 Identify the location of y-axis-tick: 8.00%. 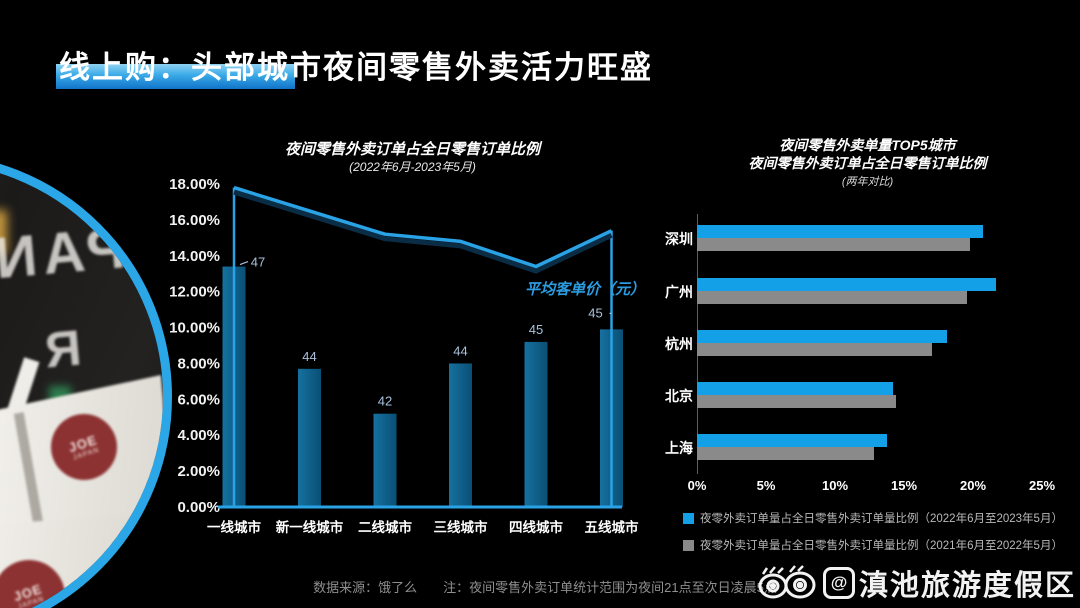
(198, 363).